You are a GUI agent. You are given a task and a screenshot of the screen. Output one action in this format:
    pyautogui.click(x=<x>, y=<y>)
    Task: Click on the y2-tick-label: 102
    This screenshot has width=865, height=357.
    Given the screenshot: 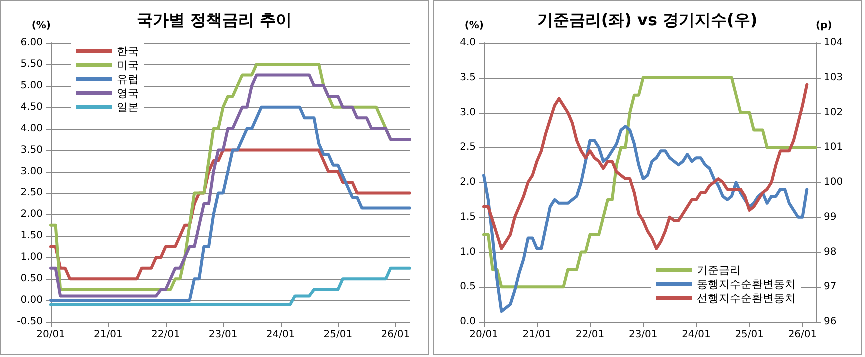 What is the action you would take?
    pyautogui.click(x=834, y=112)
    